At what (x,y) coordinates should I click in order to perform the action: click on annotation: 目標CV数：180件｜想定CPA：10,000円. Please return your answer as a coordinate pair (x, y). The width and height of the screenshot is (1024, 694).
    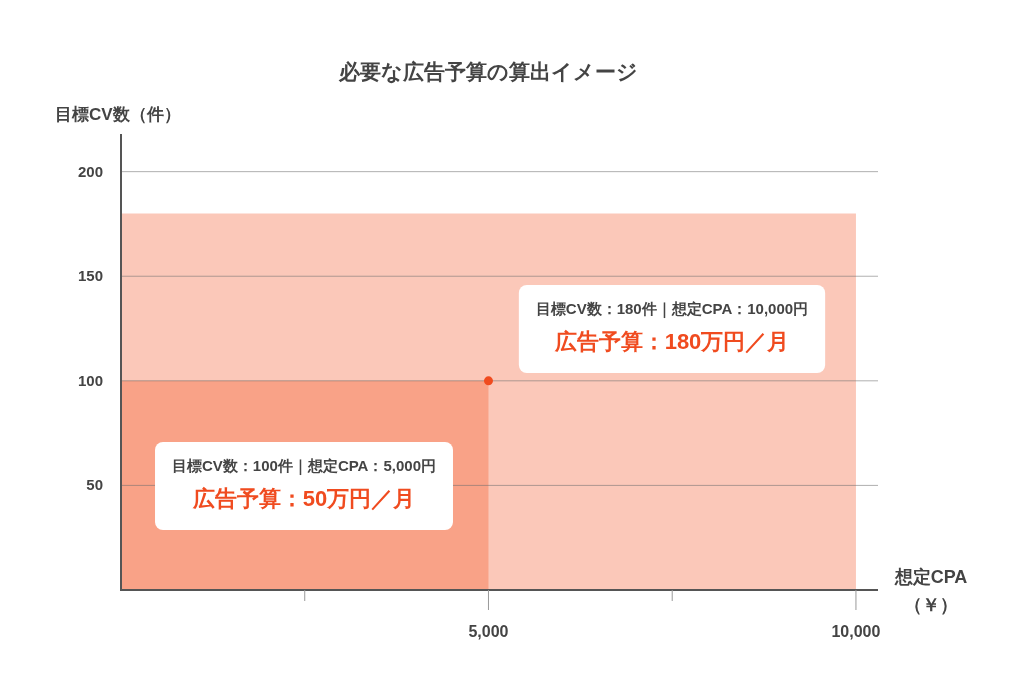
    Looking at the image, I should click on (672, 309).